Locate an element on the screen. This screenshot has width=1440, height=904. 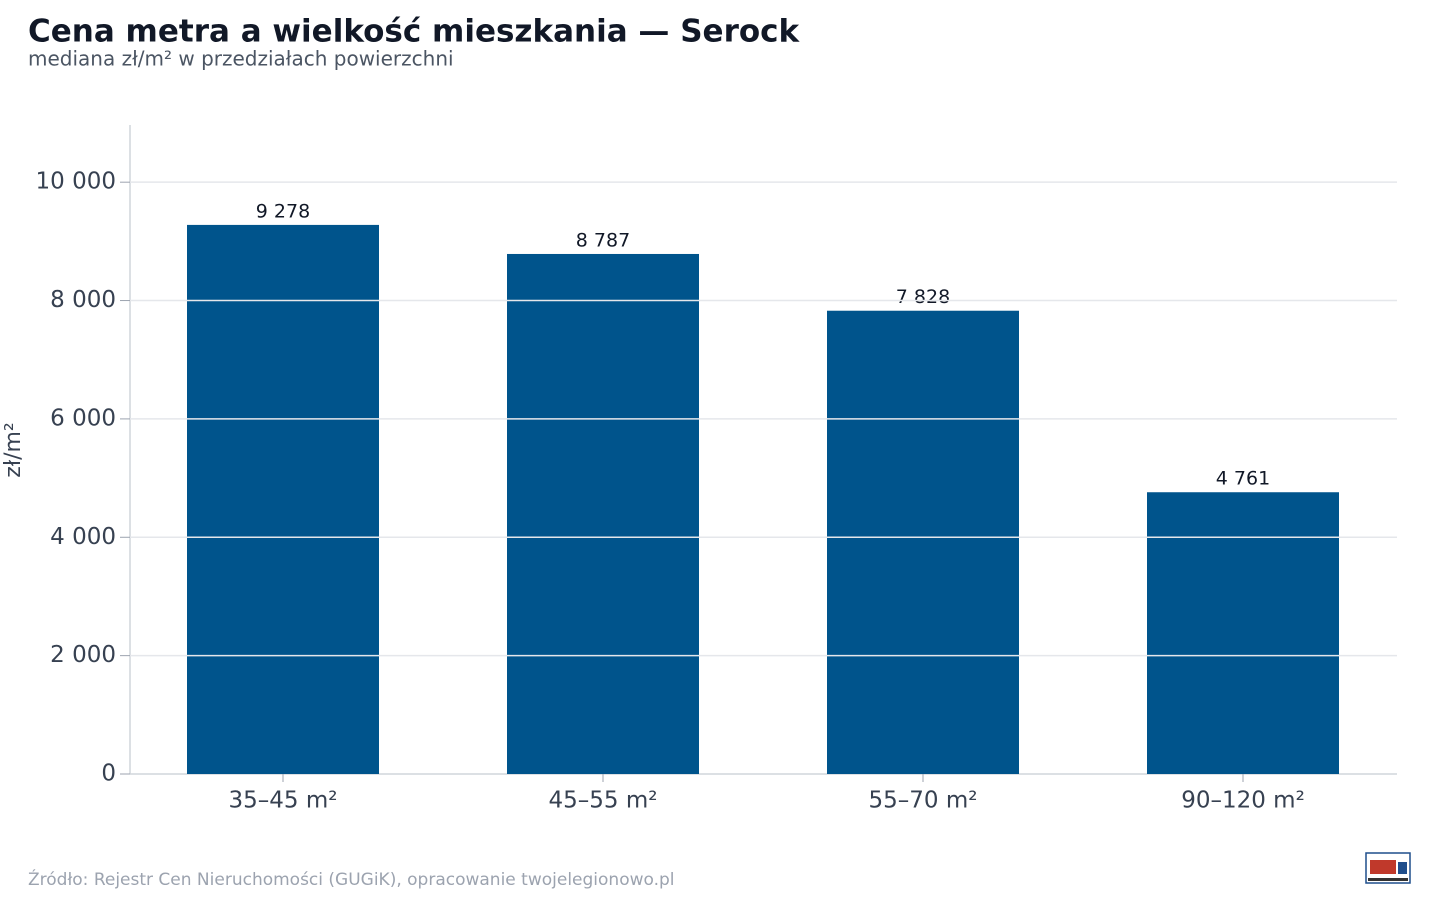
logo is located at coordinates (1388, 868).